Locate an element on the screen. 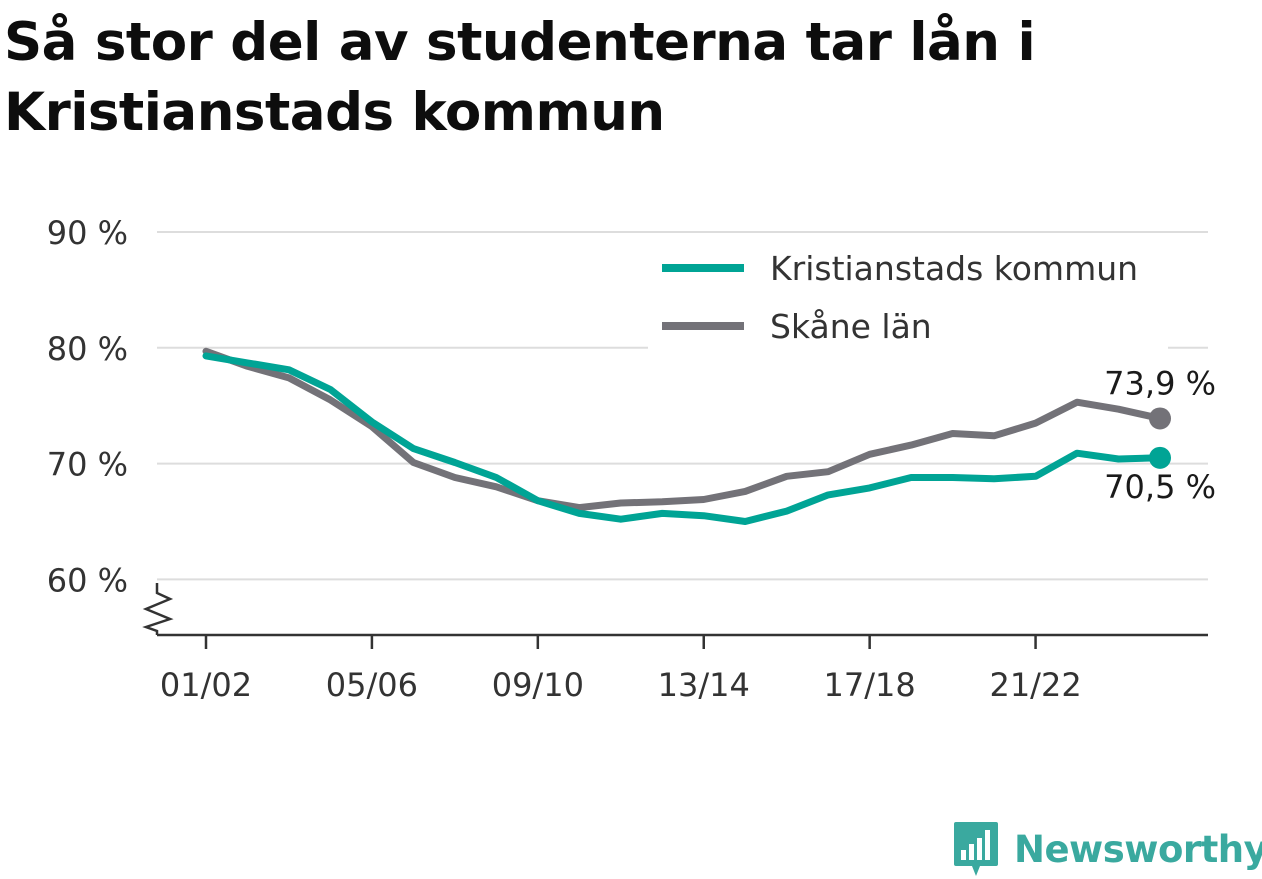  end-value-label: 70,5 % is located at coordinates (1160, 487).